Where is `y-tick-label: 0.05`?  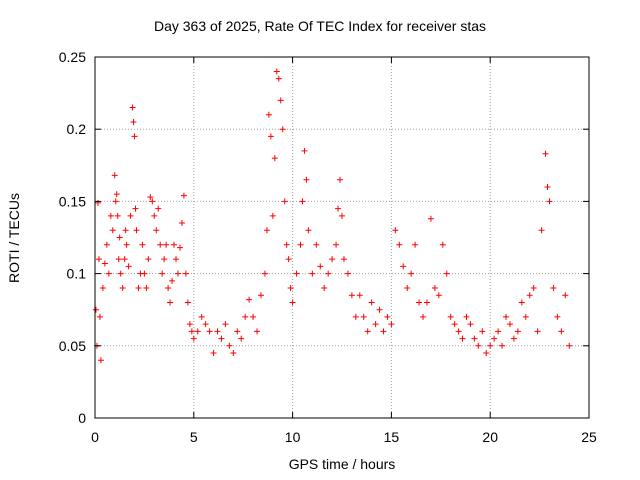
y-tick-label: 0.05 is located at coordinates (72, 346).